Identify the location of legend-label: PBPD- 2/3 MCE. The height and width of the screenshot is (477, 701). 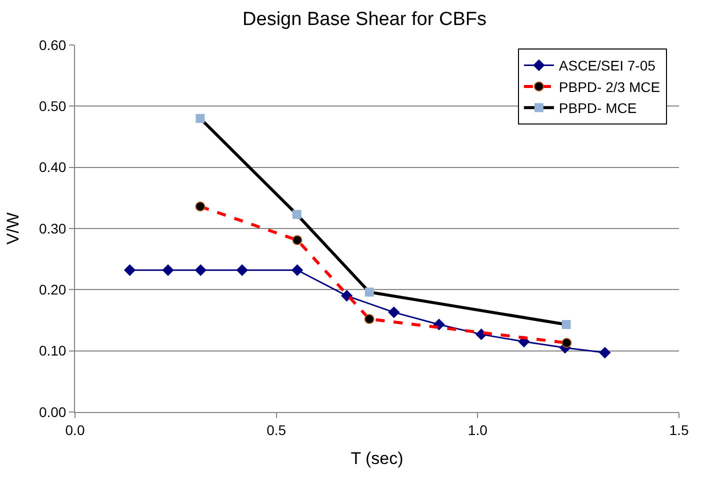
(609, 86).